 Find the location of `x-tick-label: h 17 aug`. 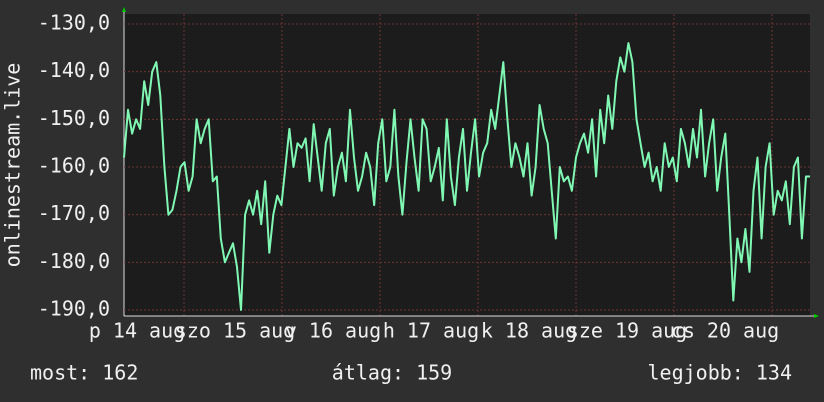

x-tick-label: h 17 aug is located at coordinates (431, 331).